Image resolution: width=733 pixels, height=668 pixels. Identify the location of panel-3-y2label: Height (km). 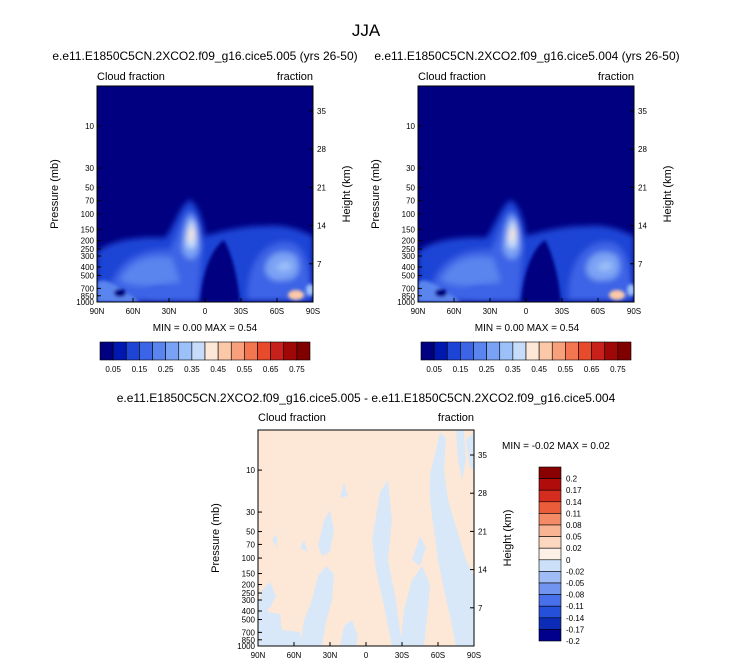
(508, 538).